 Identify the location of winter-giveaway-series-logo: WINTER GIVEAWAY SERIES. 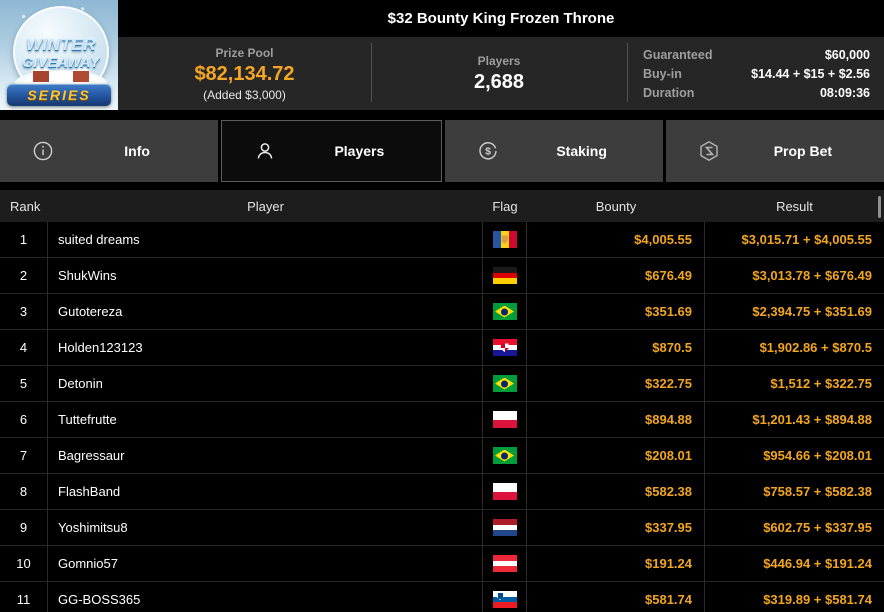
(59, 55).